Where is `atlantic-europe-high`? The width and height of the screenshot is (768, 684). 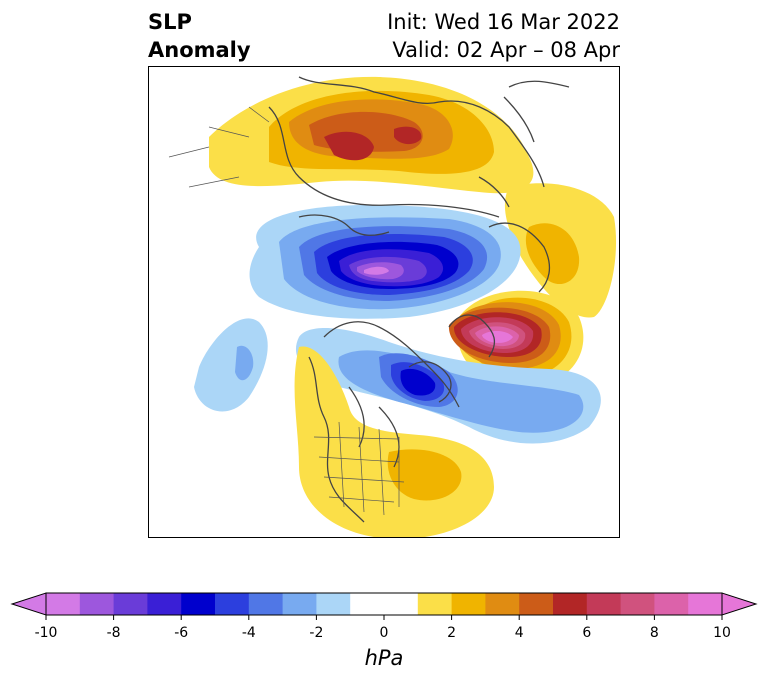 atlantic-europe-high is located at coordinates (560, 250).